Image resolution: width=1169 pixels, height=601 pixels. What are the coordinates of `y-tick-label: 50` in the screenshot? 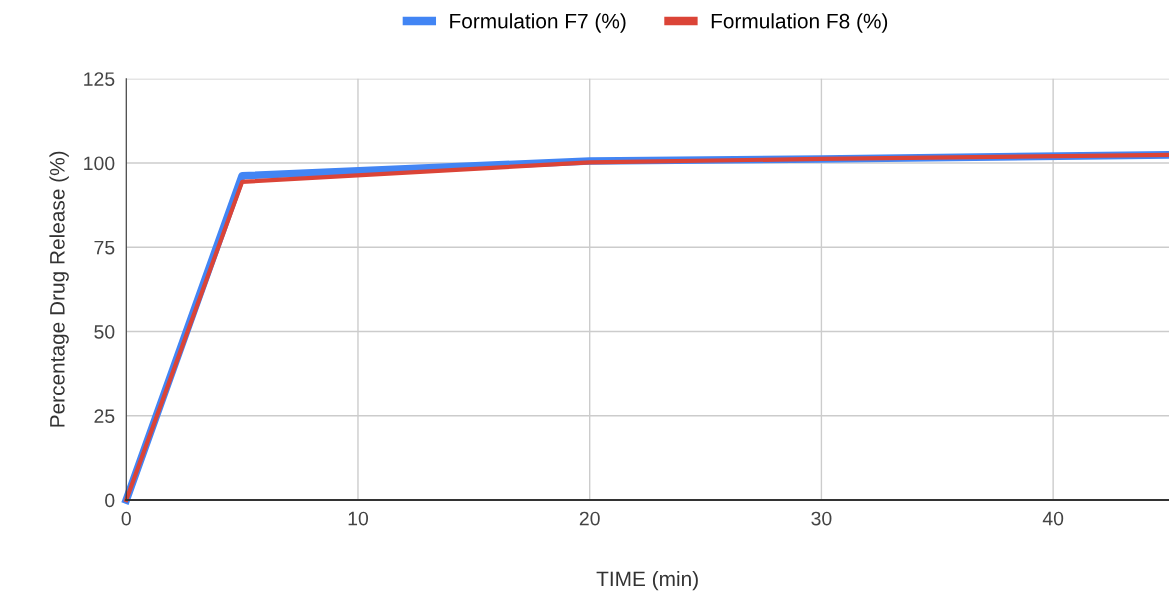 It's located at (104, 331).